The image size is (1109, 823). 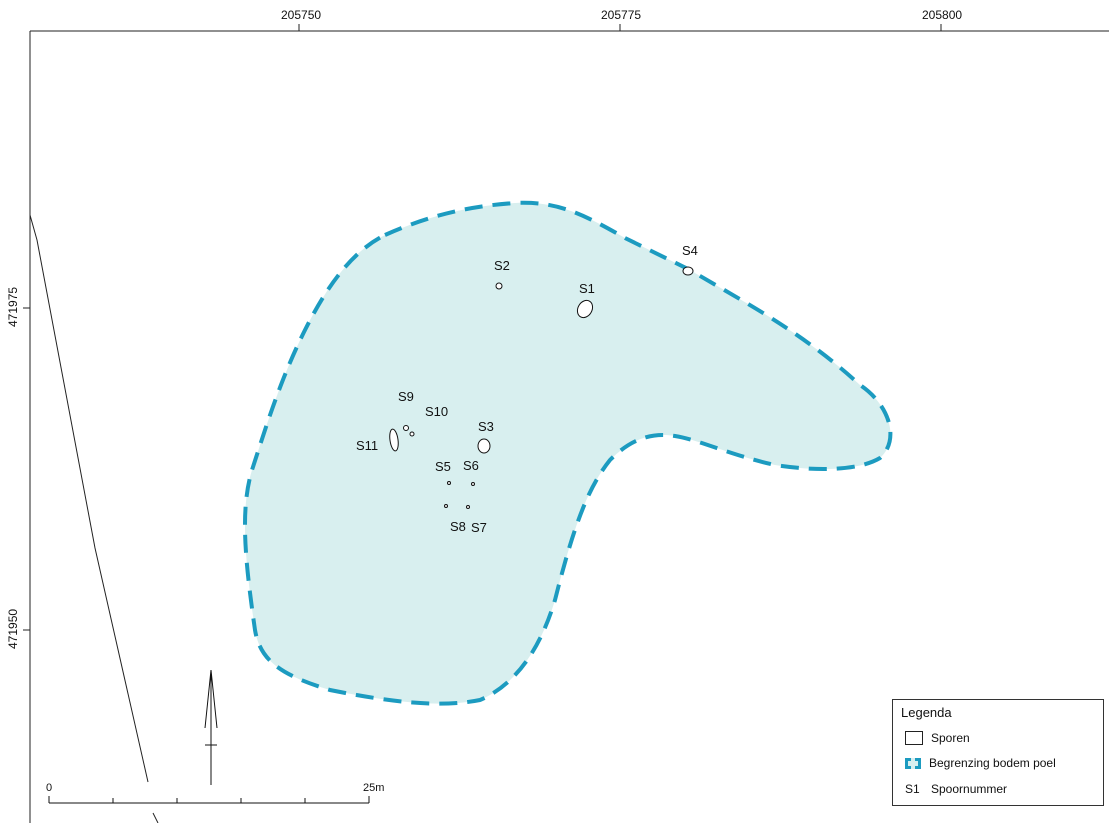 What do you see at coordinates (211, 727) in the screenshot?
I see `north-arrow-icon` at bounding box center [211, 727].